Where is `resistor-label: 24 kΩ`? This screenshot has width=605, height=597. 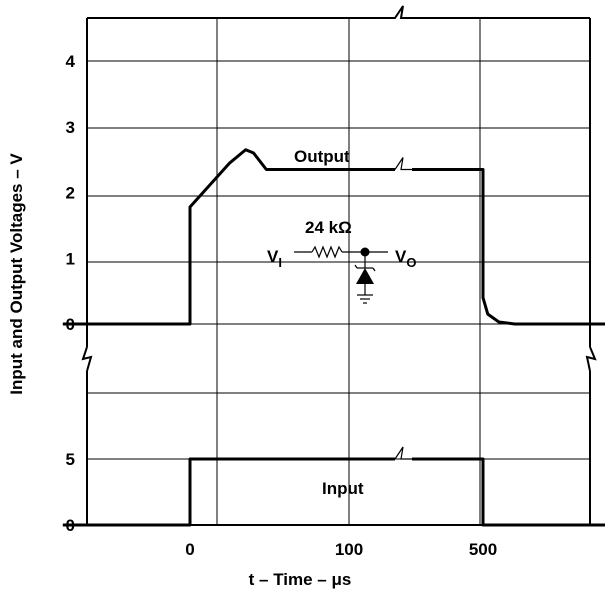 resistor-label: 24 kΩ is located at coordinates (328, 227).